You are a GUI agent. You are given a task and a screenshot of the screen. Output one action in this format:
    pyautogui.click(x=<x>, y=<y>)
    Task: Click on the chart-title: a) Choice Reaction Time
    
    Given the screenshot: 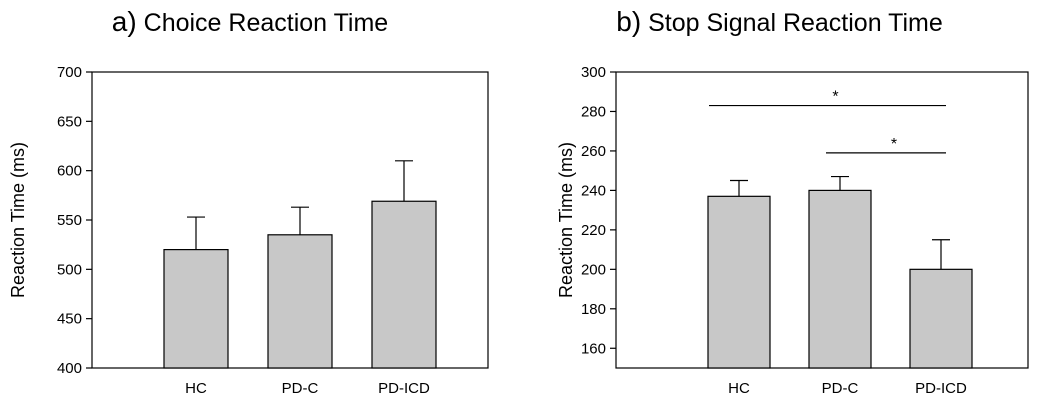 What is the action you would take?
    pyautogui.click(x=250, y=22)
    